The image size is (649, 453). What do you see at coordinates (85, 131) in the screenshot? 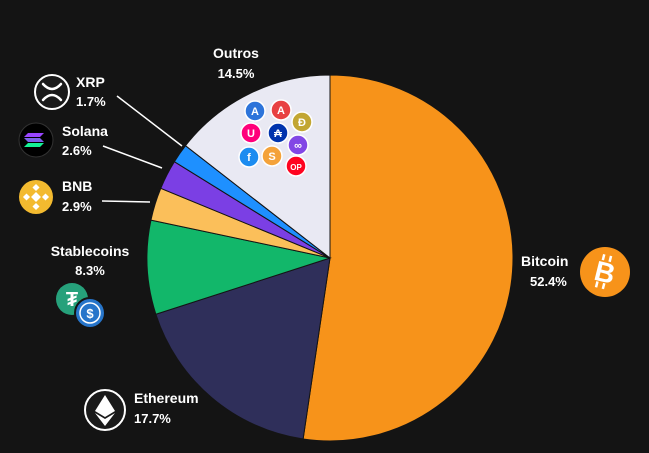
I see `label-solana: Solana` at bounding box center [85, 131].